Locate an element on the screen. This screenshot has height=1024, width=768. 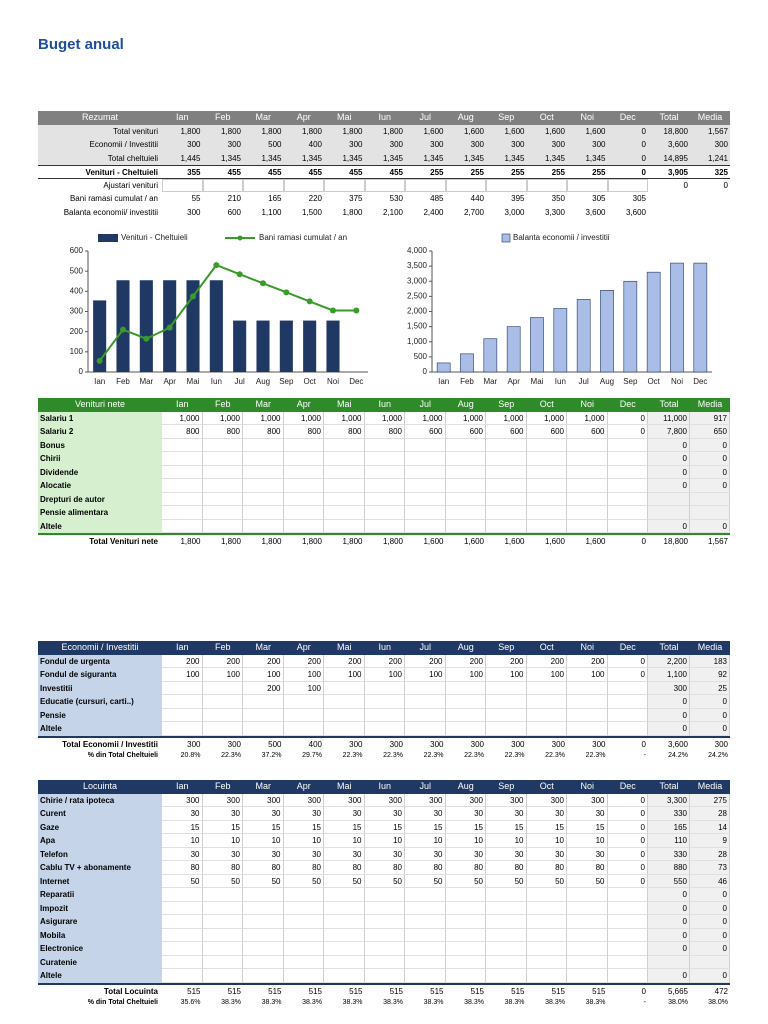
table-cell: 22.3% is located at coordinates (587, 756).